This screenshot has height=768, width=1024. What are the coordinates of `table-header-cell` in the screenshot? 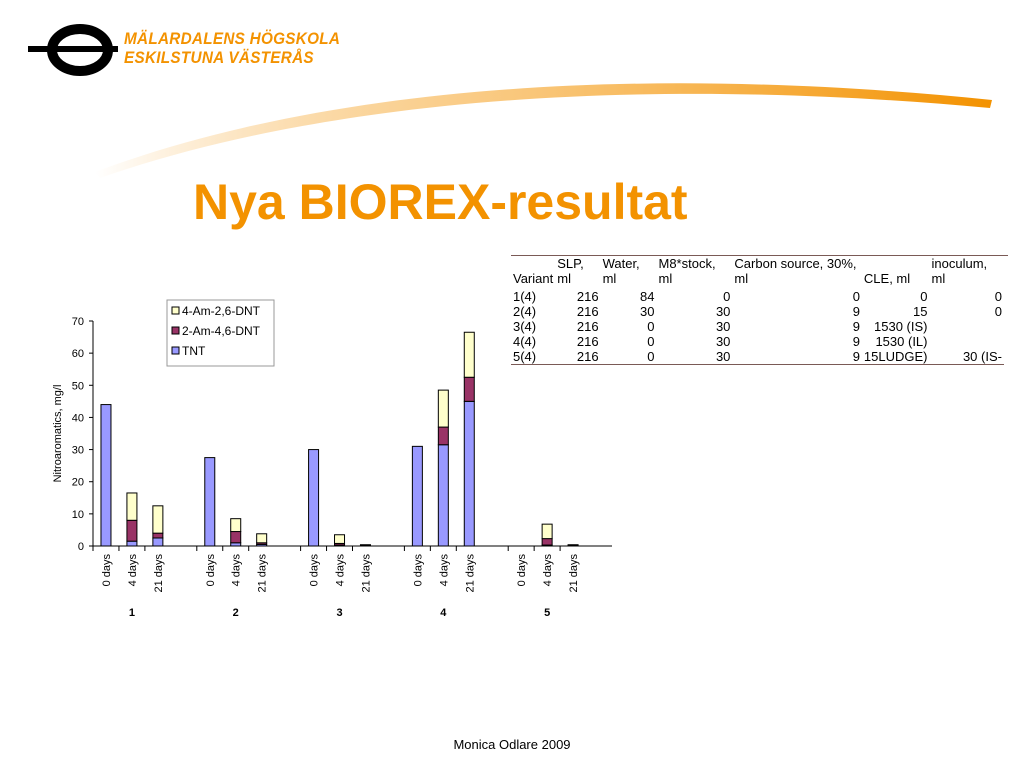 It's located at (1005, 272).